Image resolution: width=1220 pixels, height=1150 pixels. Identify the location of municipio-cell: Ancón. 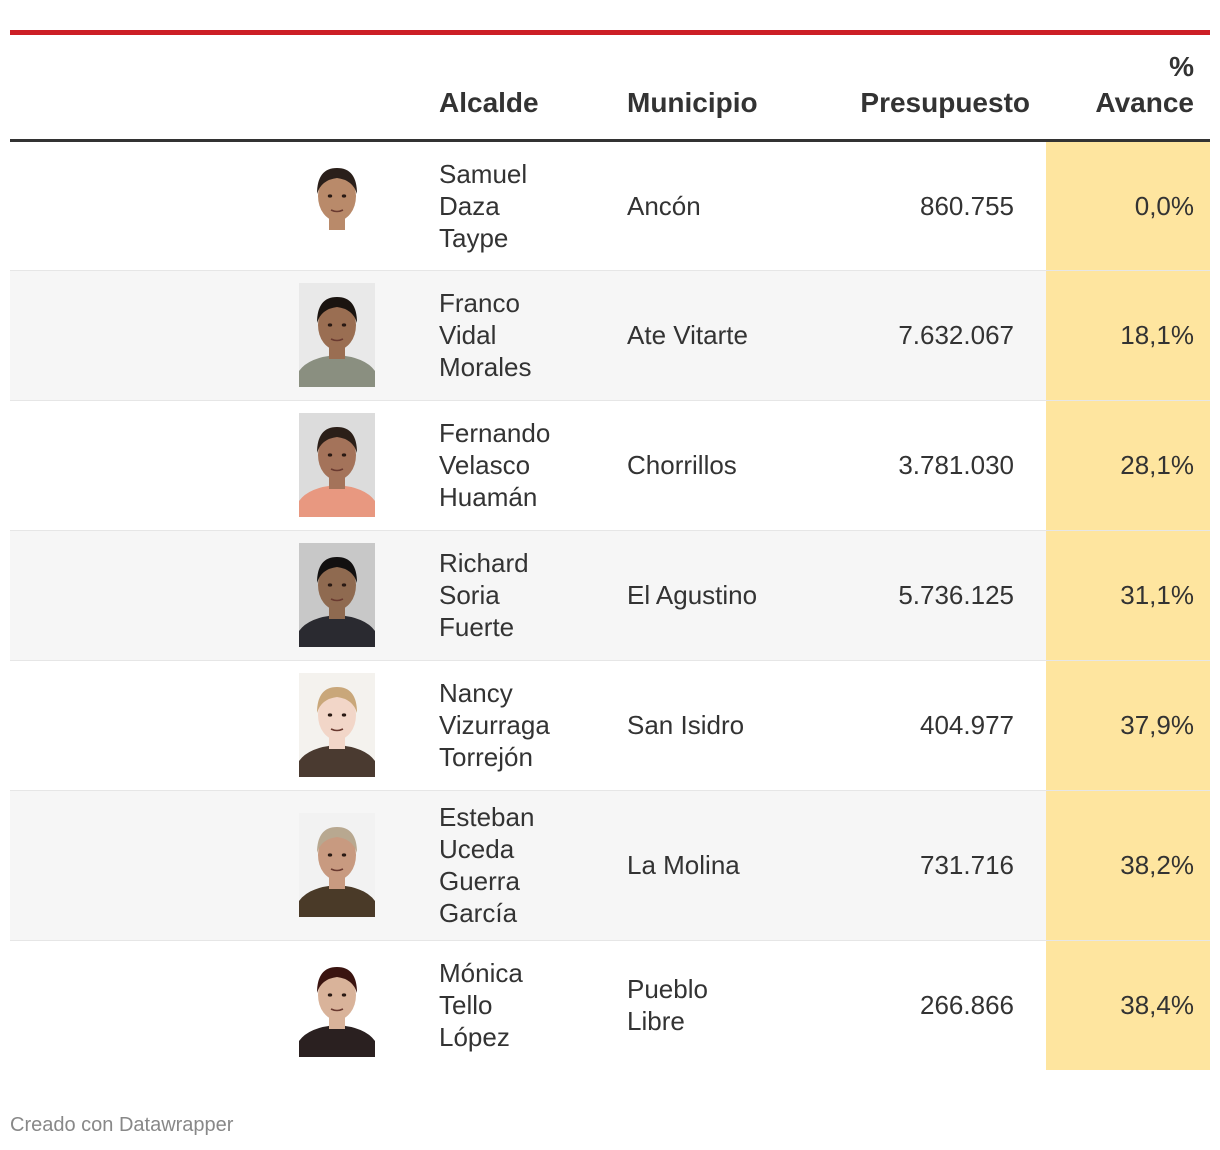
(703, 205).